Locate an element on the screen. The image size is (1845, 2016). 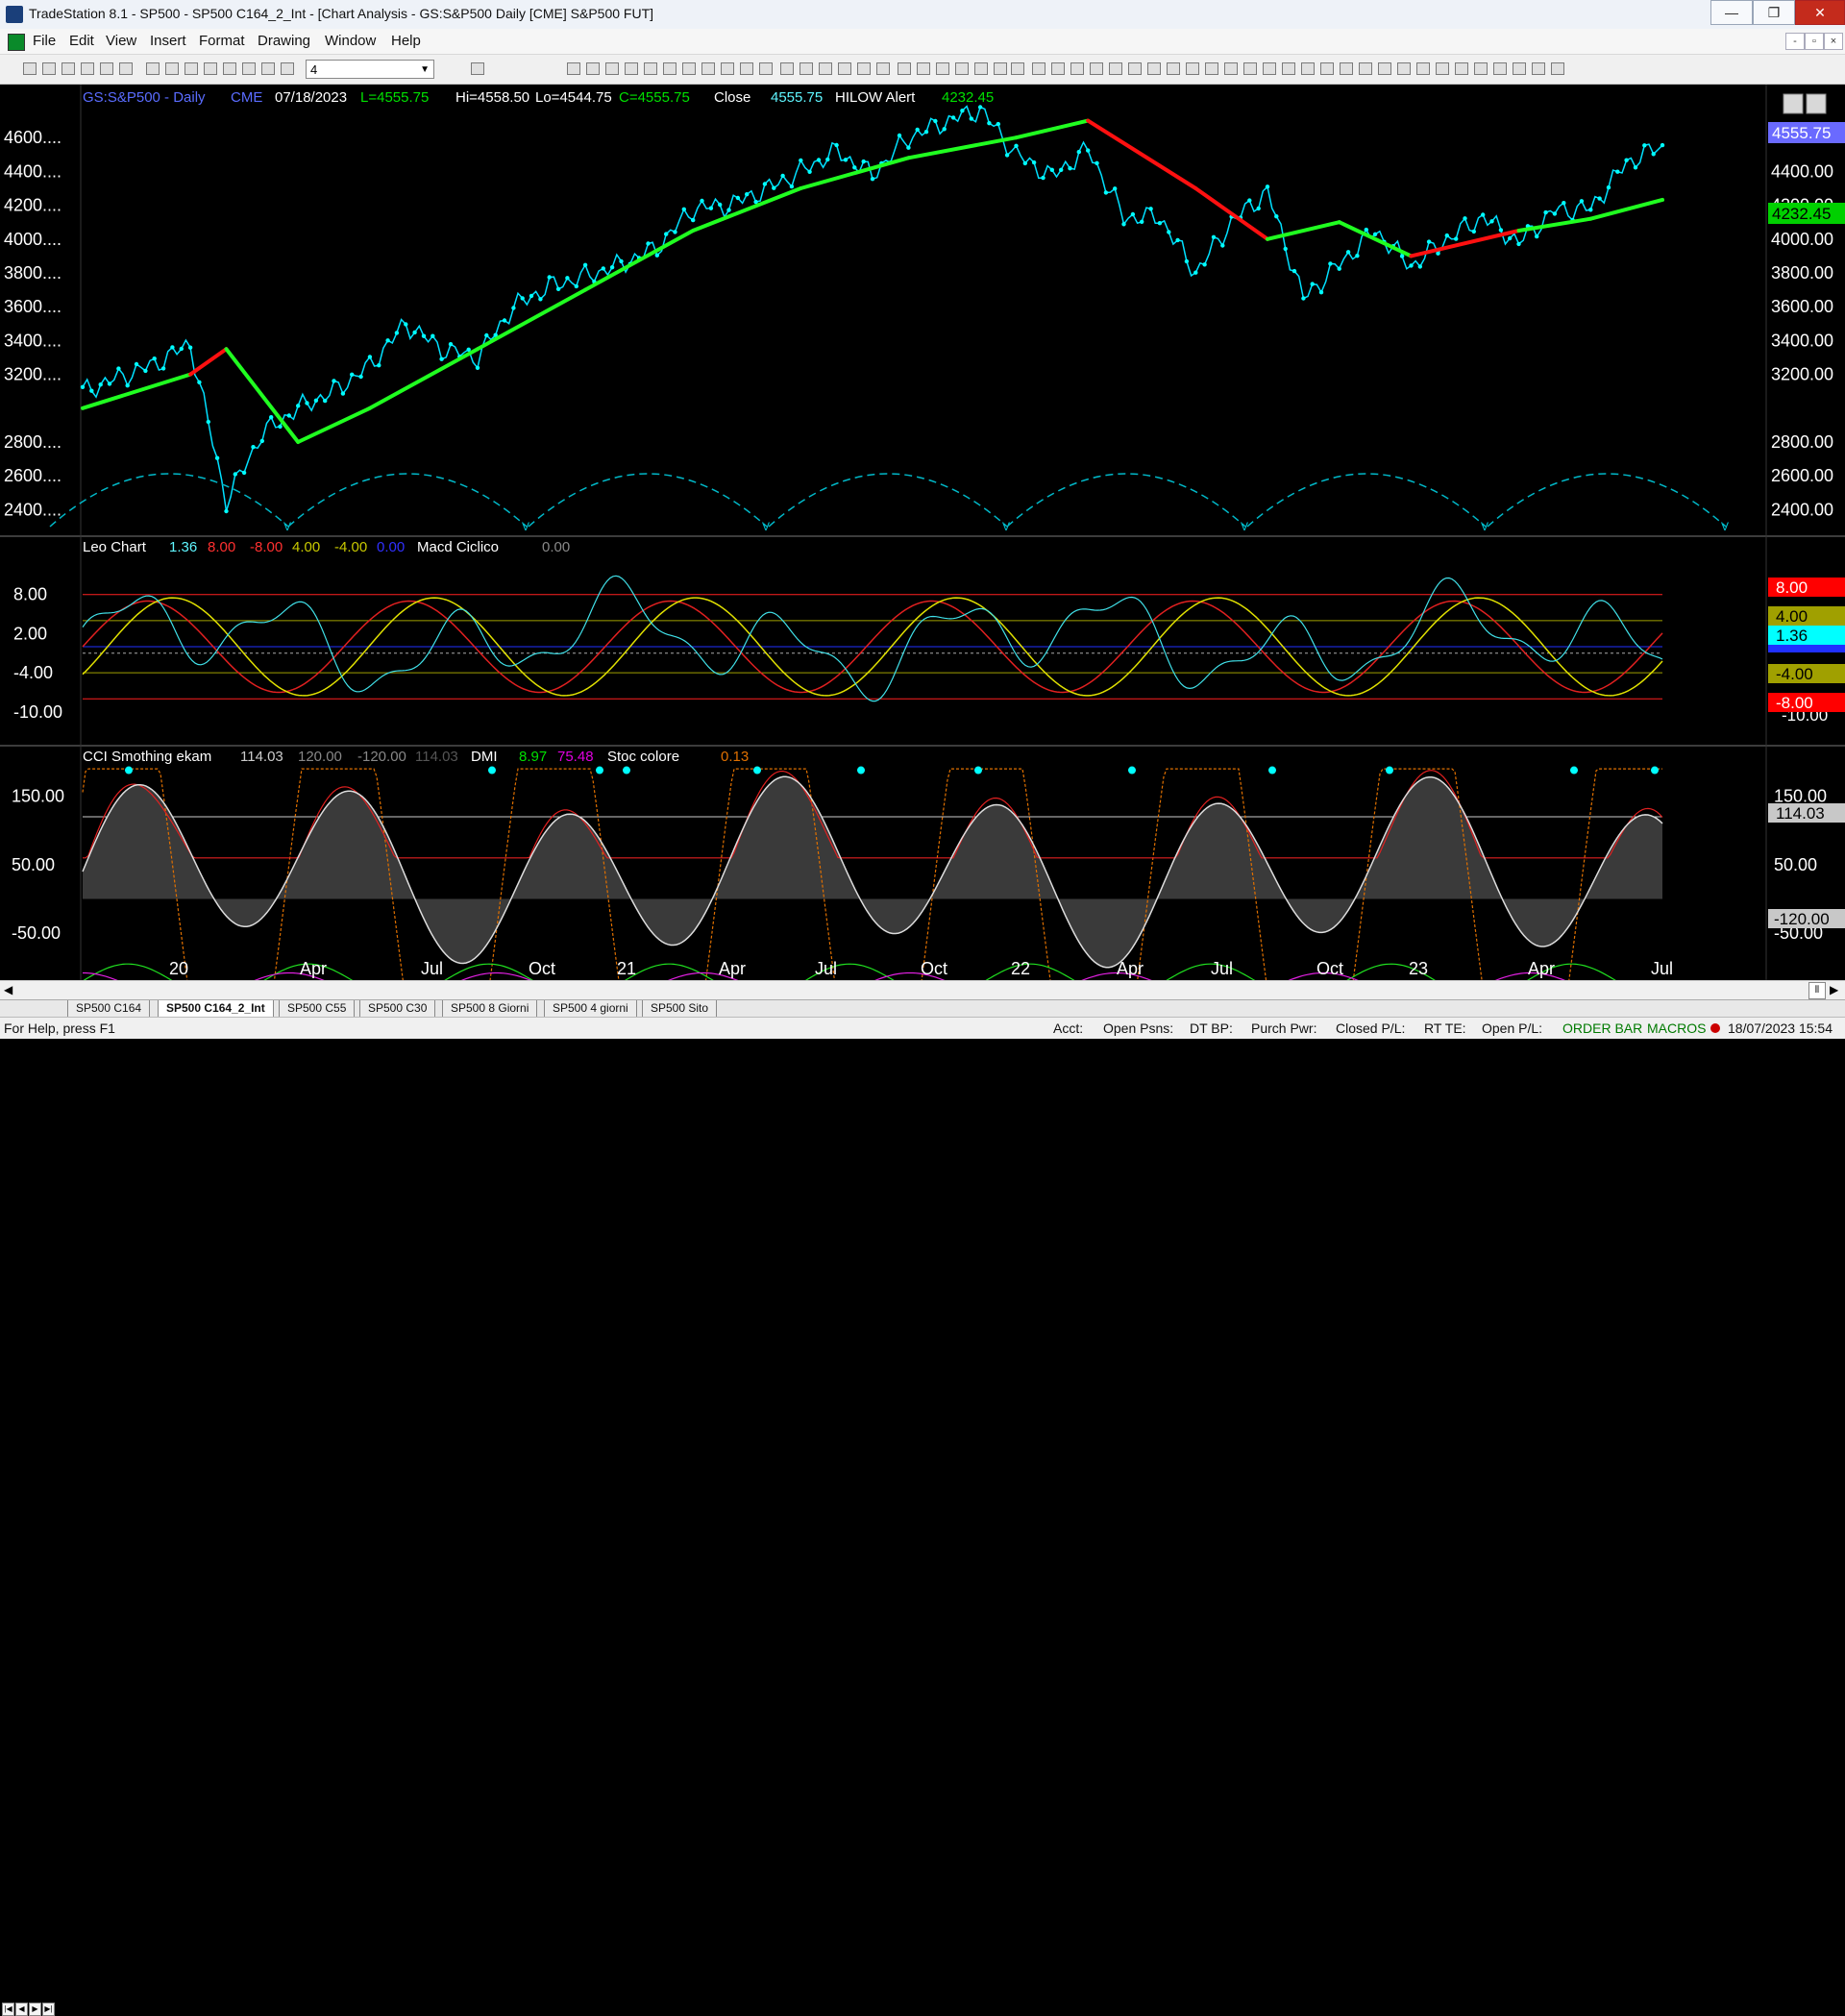
scroll-right-icon: ▶ is located at coordinates (1835, 989).